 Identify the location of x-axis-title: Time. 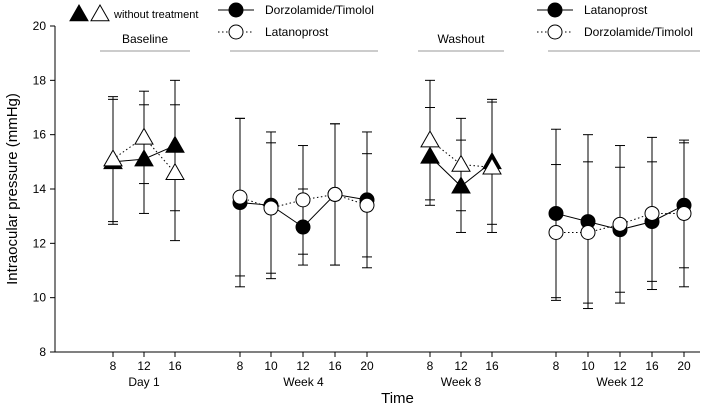
(397, 398).